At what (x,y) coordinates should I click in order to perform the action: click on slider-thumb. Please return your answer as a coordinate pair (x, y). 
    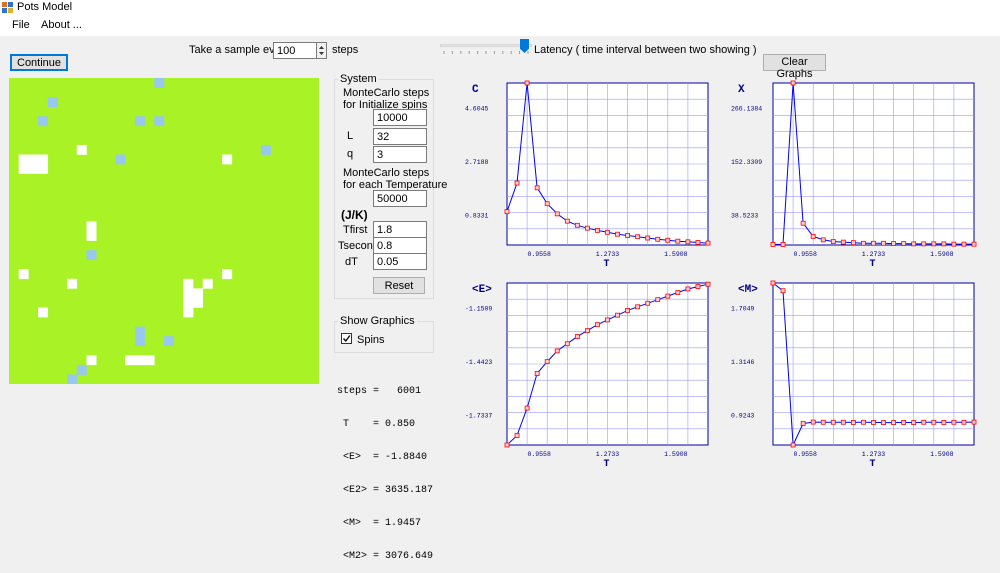
    Looking at the image, I should click on (524, 46).